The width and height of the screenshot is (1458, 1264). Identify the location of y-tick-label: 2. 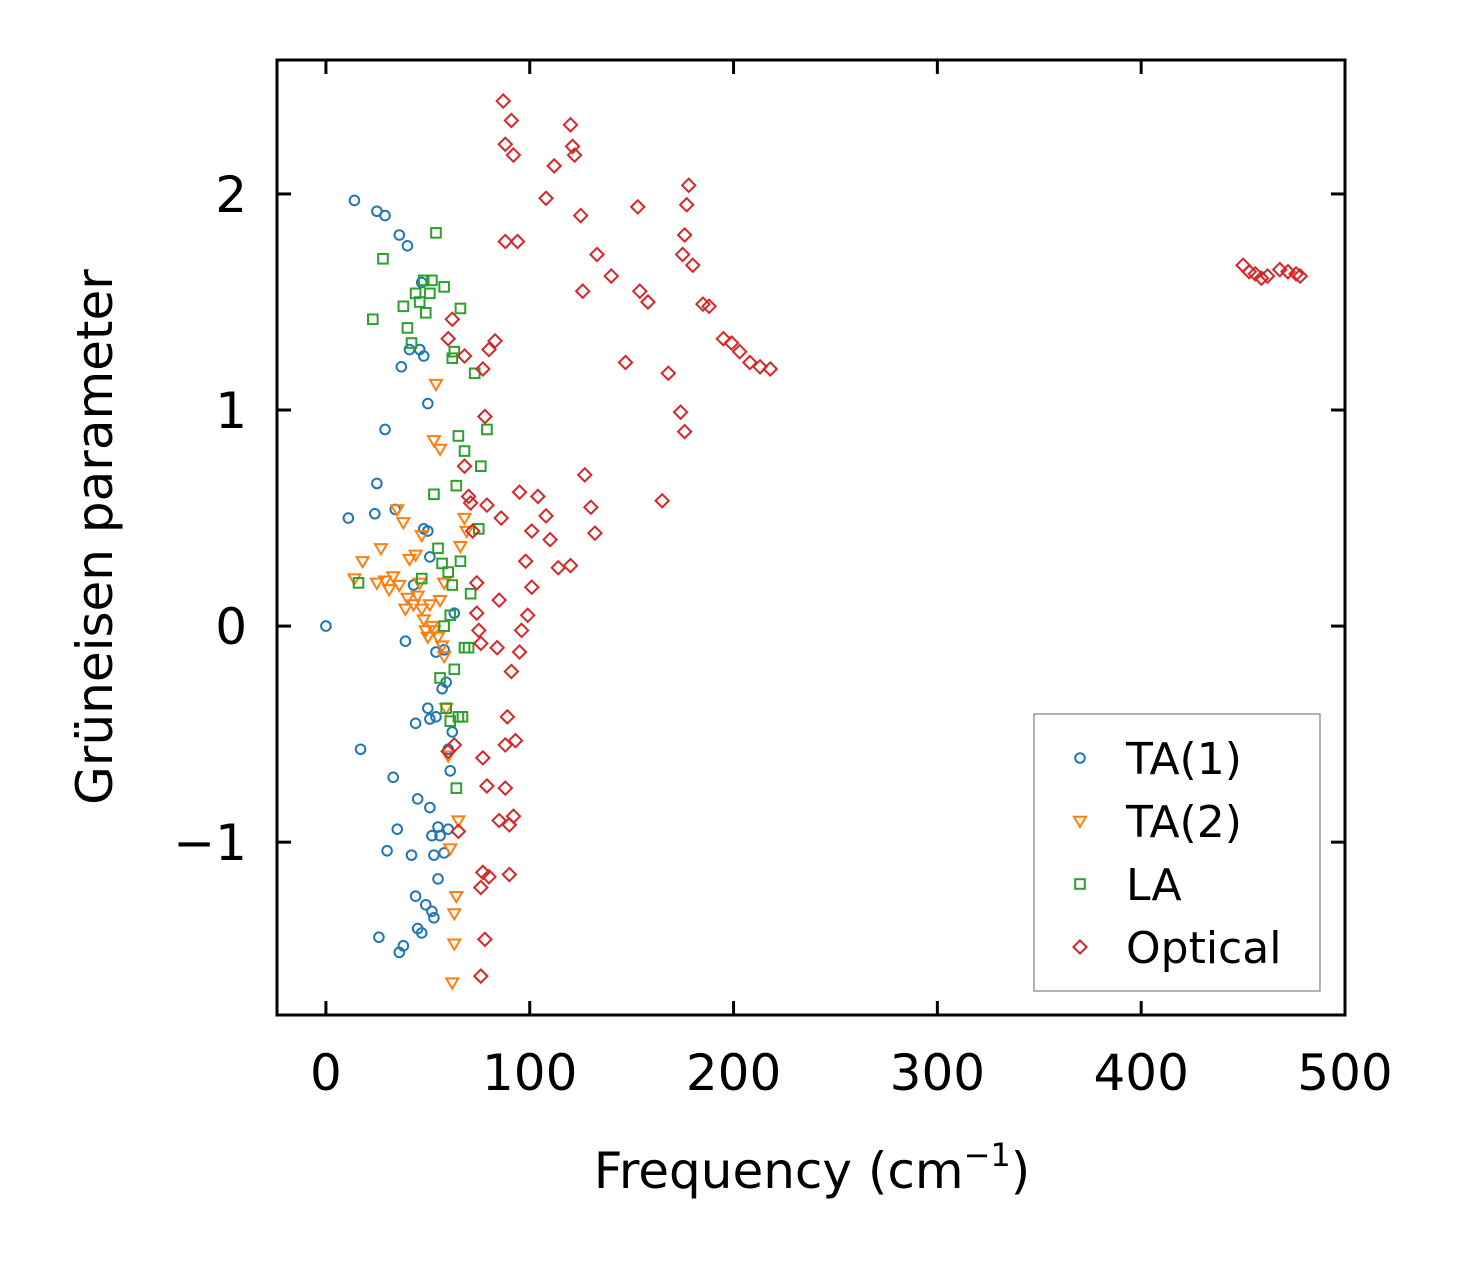
(231, 195).